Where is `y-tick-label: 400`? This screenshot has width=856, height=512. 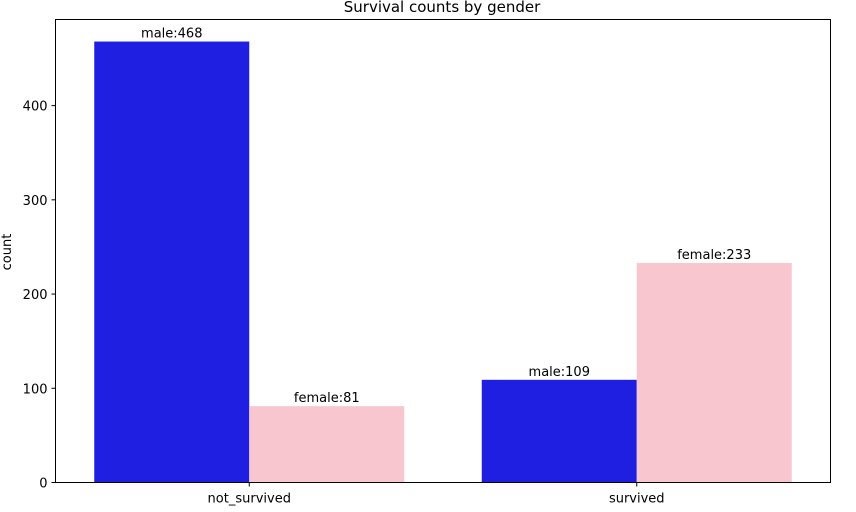 y-tick-label: 400 is located at coordinates (35, 107).